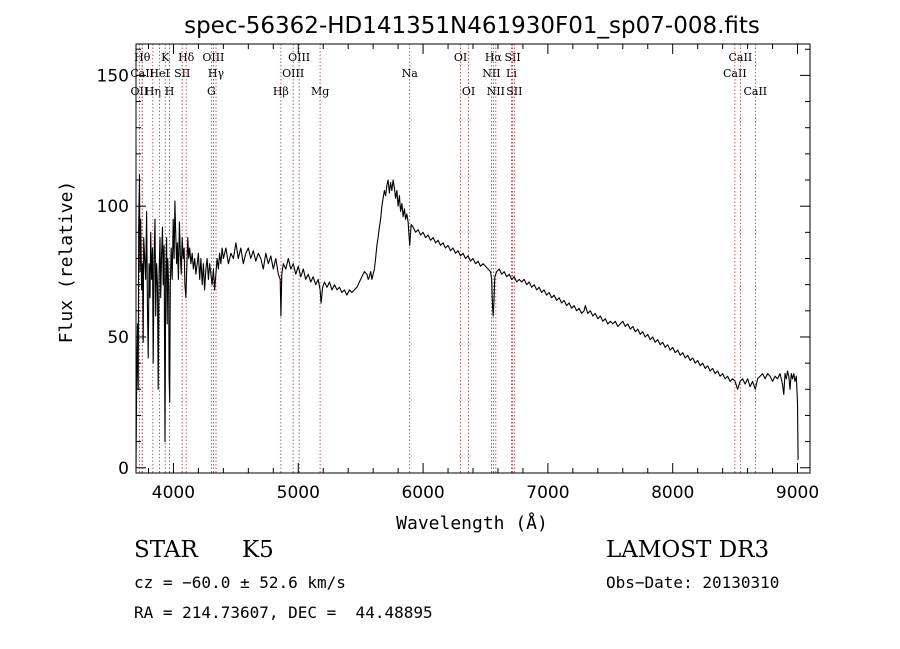  What do you see at coordinates (140, 91) in the screenshot?
I see `marker-label: OII` at bounding box center [140, 91].